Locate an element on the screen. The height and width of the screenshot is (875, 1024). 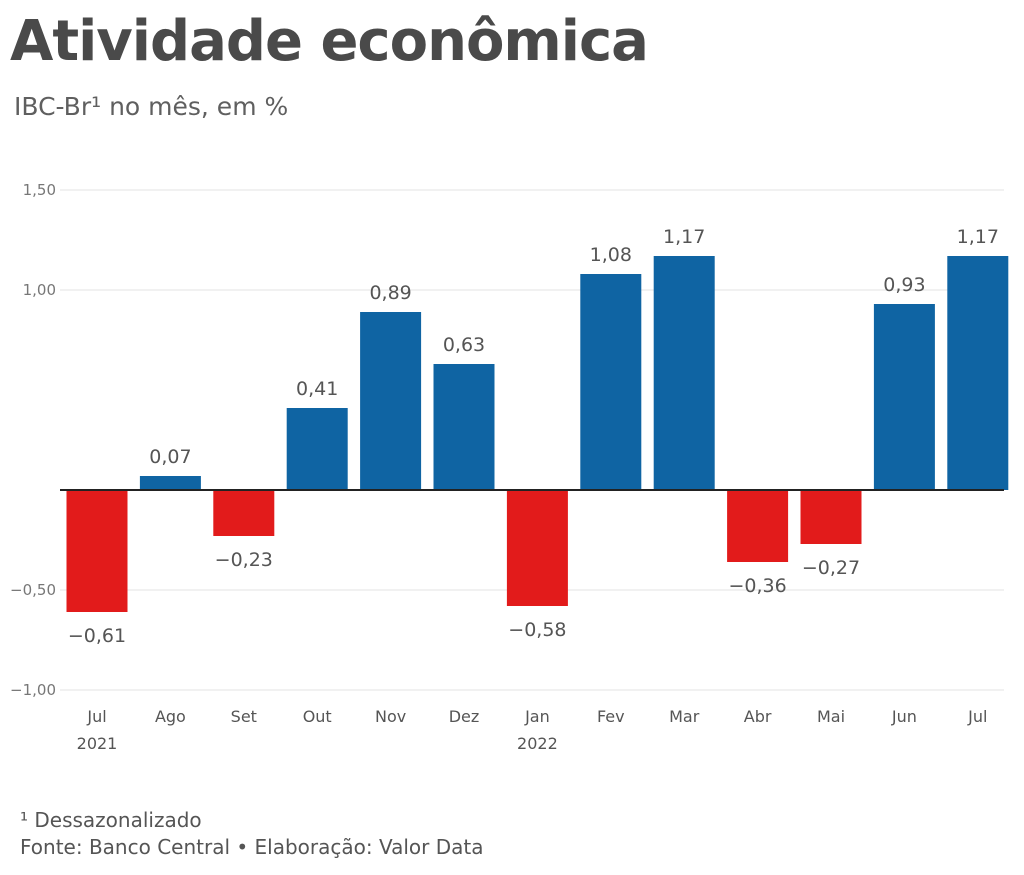
y-tick-label: 1,50 is located at coordinates (39, 190).